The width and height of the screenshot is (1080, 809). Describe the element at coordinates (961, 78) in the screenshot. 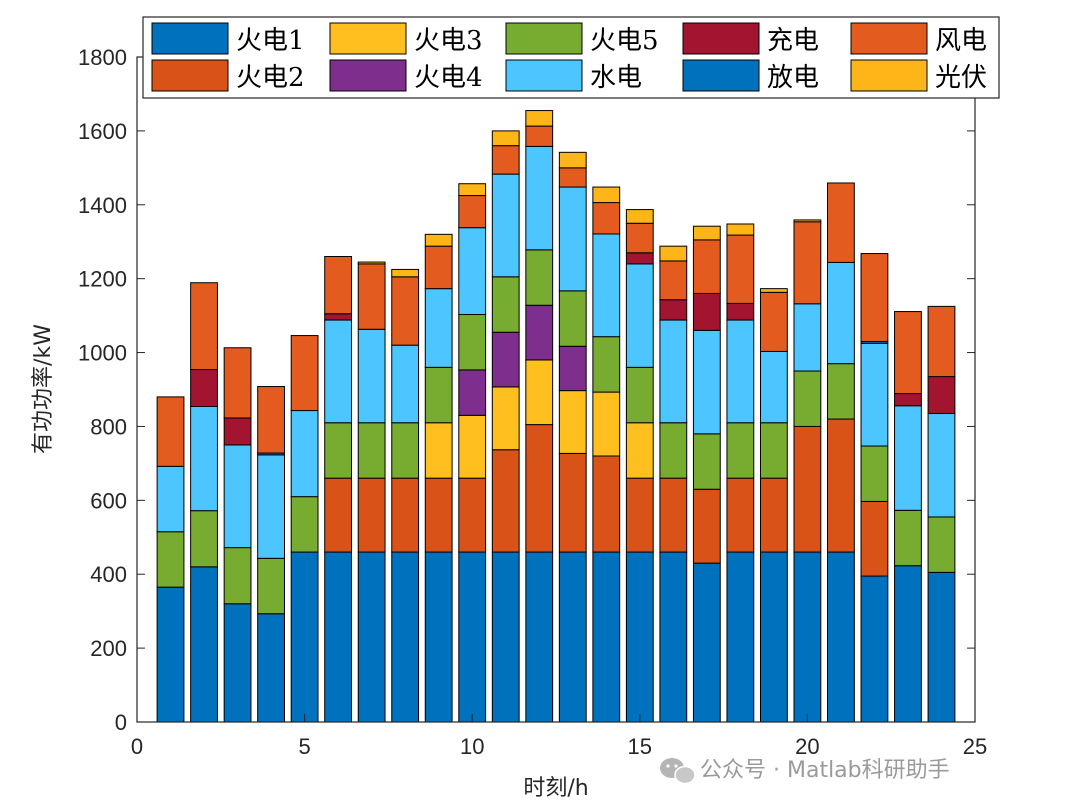

I see `legend-label: 光伏` at that location.